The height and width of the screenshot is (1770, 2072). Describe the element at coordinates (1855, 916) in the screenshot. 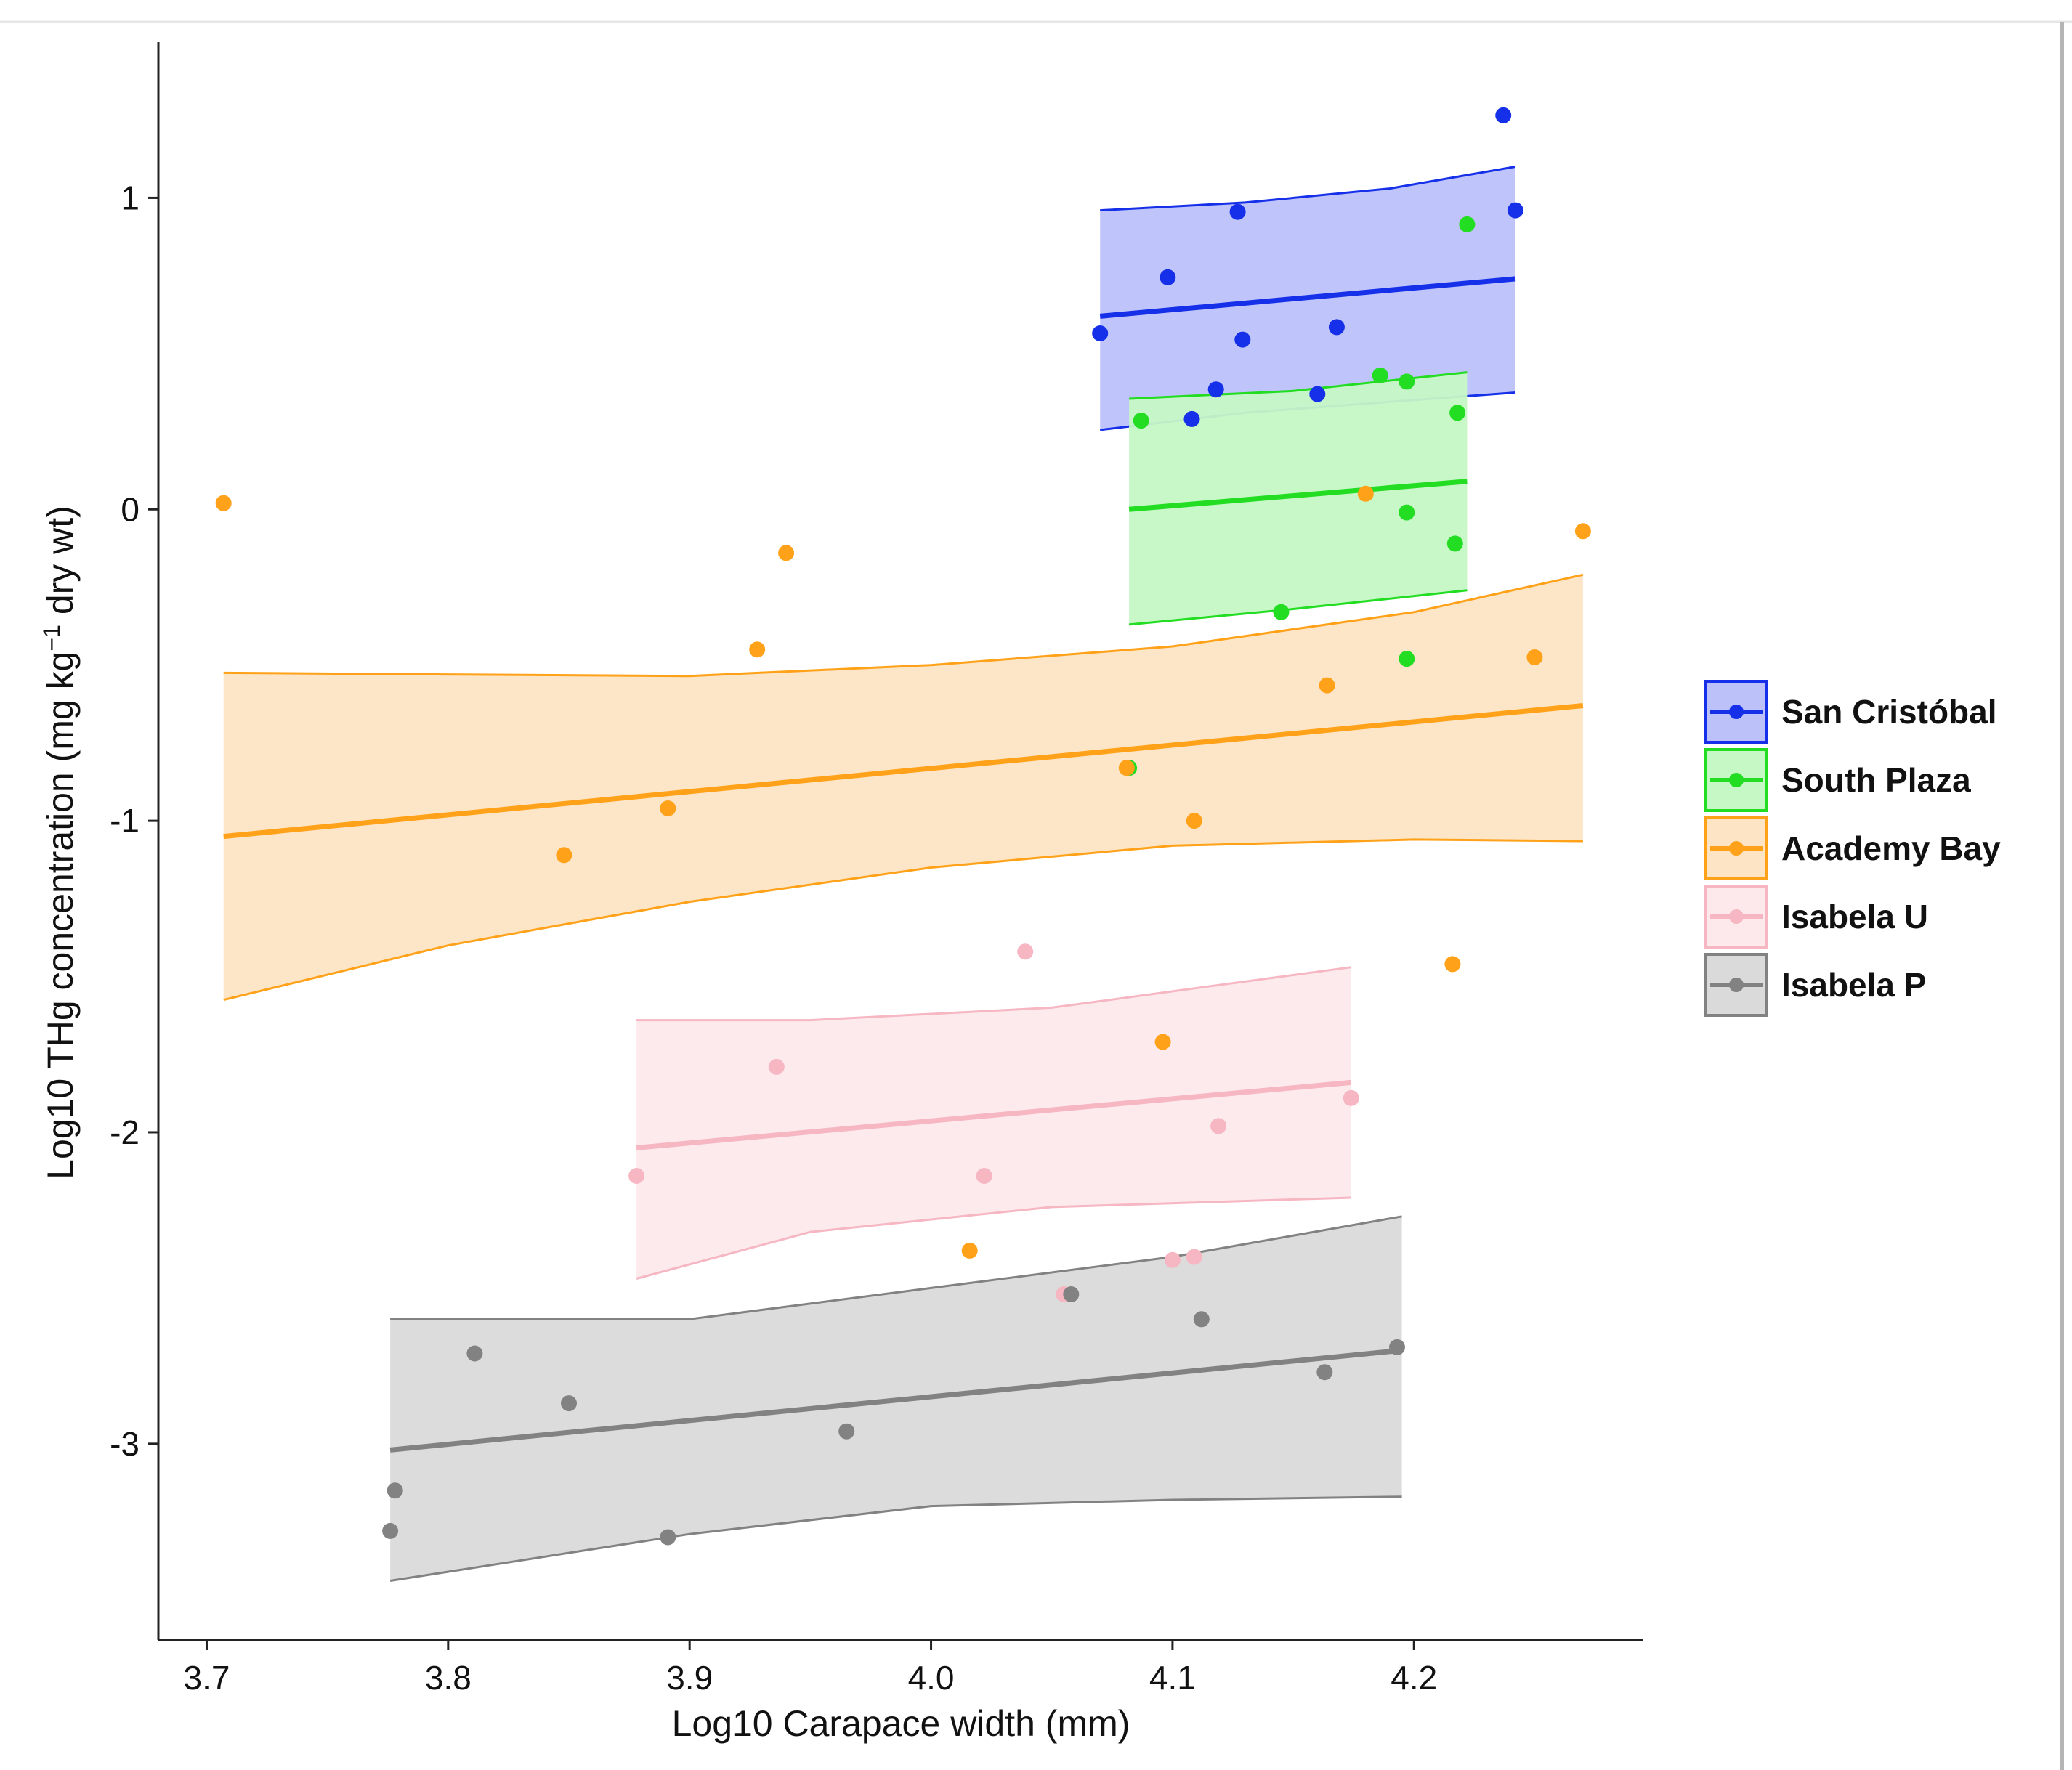

I see `legend-label-isabela-u: Isabela U` at that location.